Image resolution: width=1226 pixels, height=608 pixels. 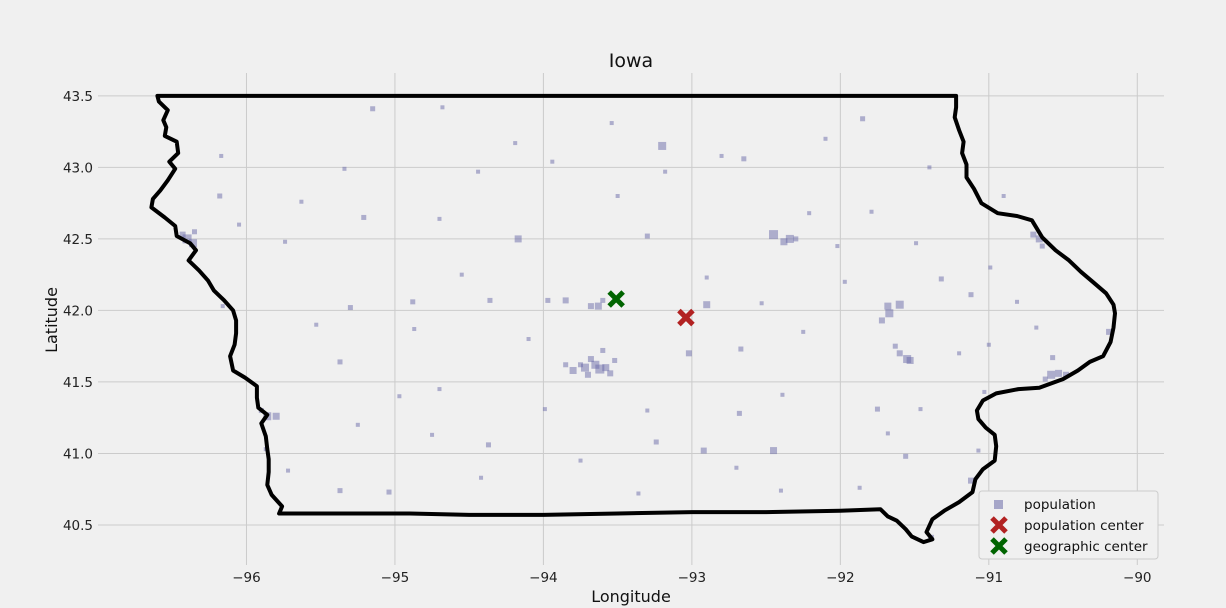 What do you see at coordinates (998, 504) in the screenshot?
I see `legend-population-marker` at bounding box center [998, 504].